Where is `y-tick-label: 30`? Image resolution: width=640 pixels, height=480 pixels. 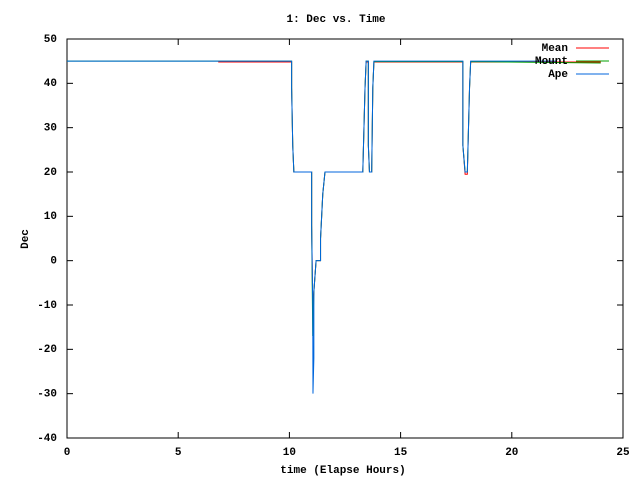
y-tick-label: 30 is located at coordinates (50, 129).